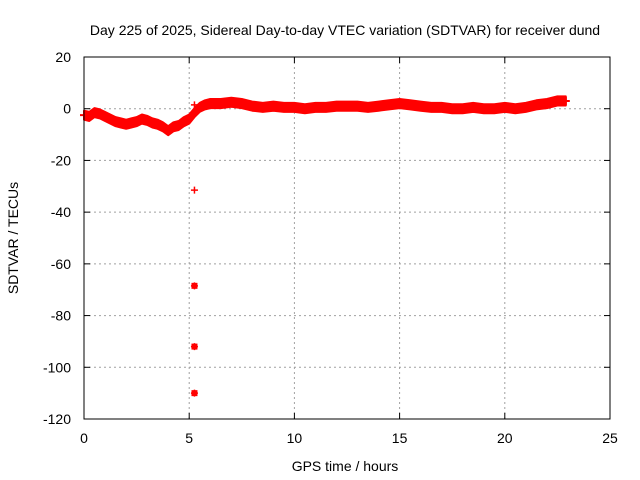 This screenshot has width=640, height=480. What do you see at coordinates (84, 438) in the screenshot?
I see `x-tick-label: 0` at bounding box center [84, 438].